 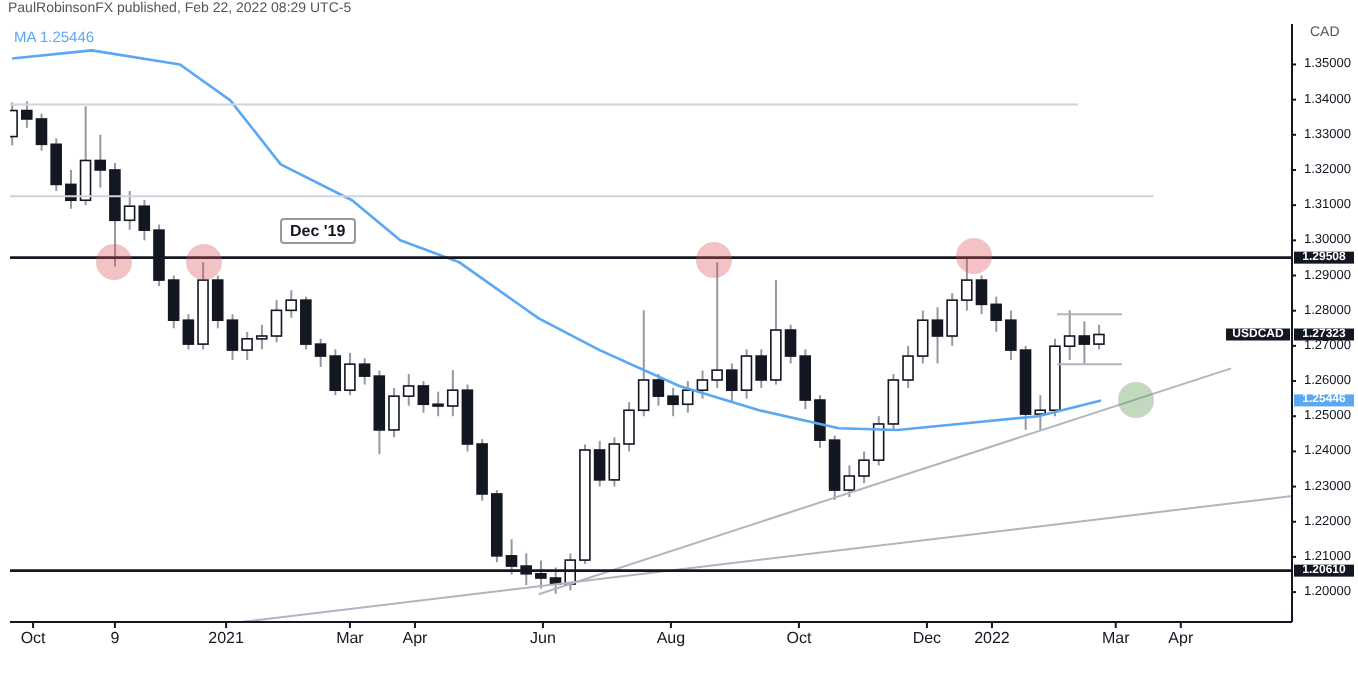 I want to click on x-tick-label: 9, so click(x=115, y=638).